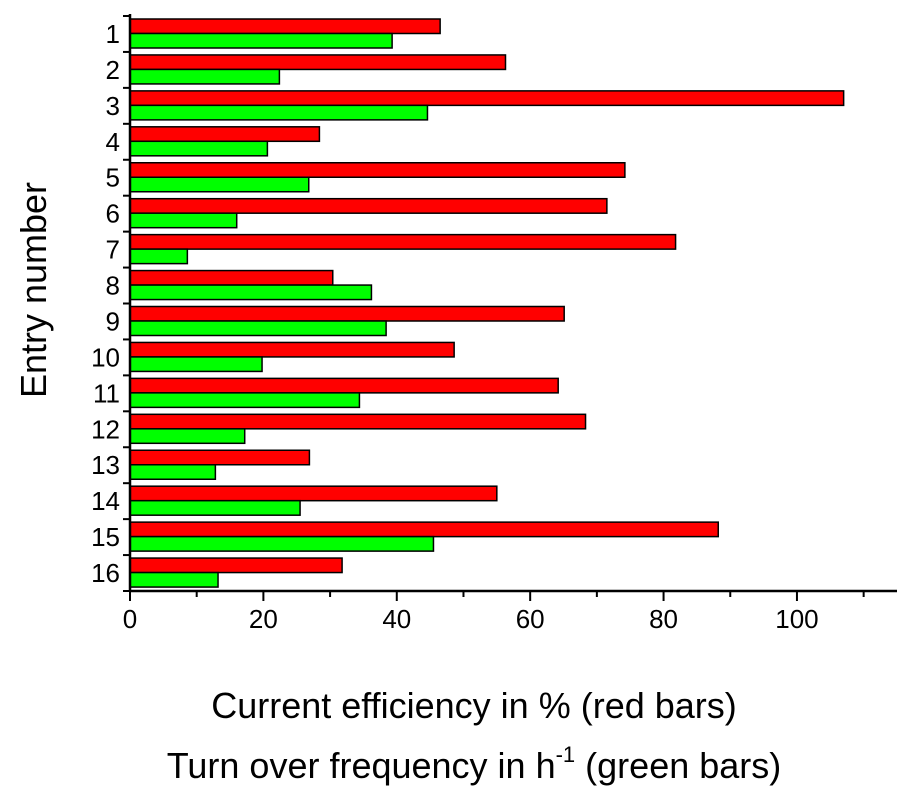  Describe the element at coordinates (263, 619) in the screenshot. I see `x-tick-label-20: 20` at that location.